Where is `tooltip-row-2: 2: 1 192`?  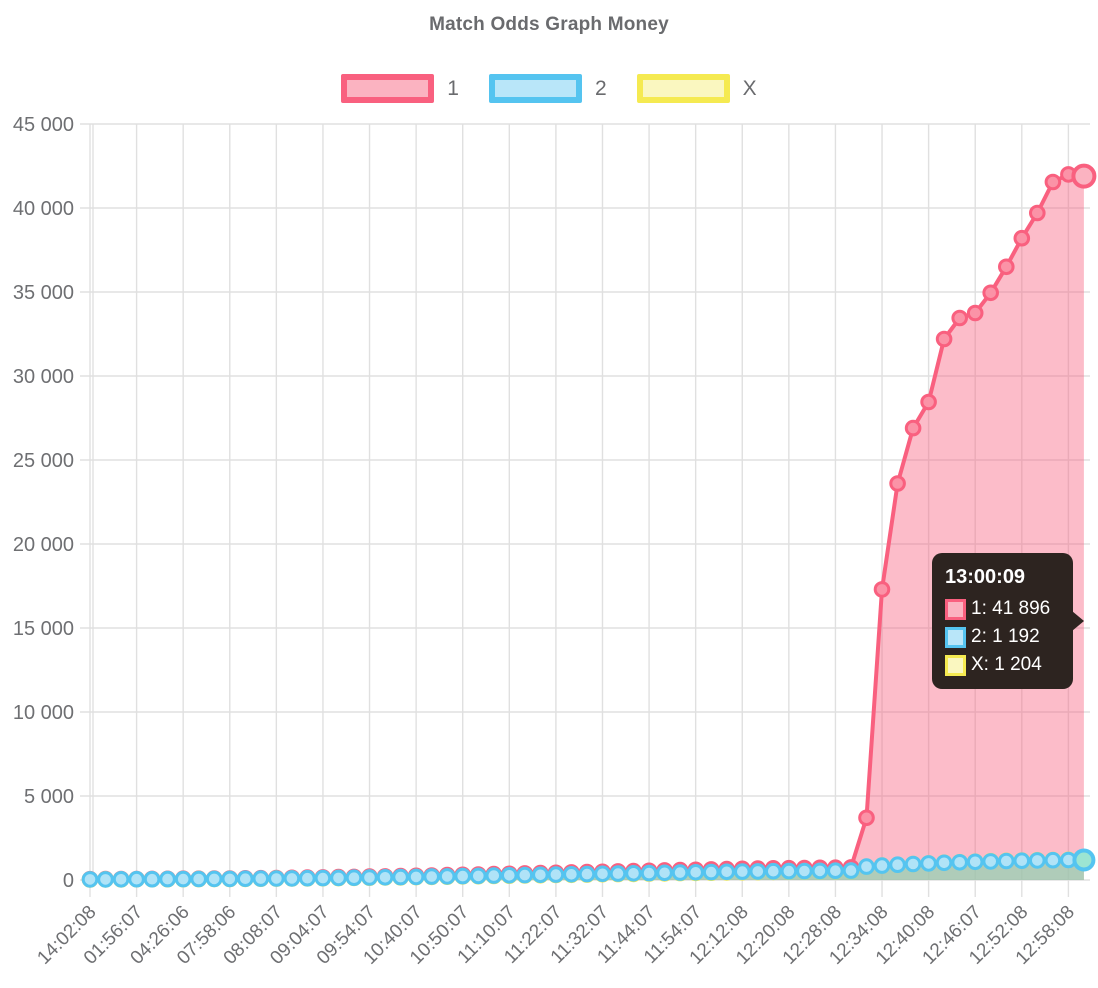
tooltip-row-2: 2: 1 192 is located at coordinates (1005, 637).